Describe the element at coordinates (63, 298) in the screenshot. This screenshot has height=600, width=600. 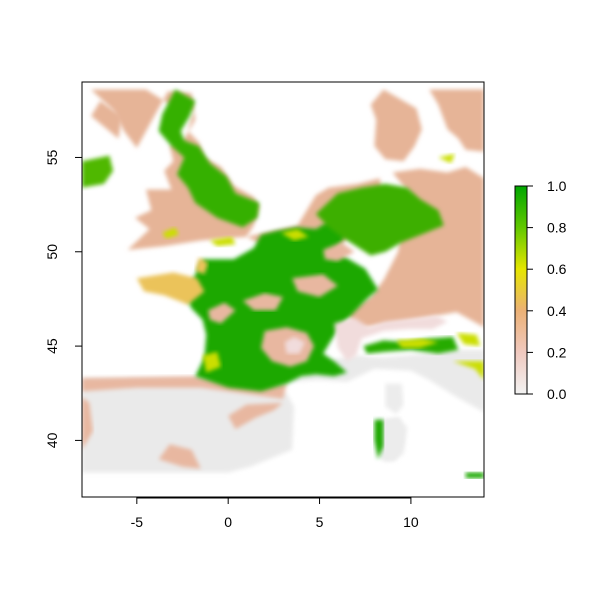
I see `y-axis: 40 45 50 55` at that location.